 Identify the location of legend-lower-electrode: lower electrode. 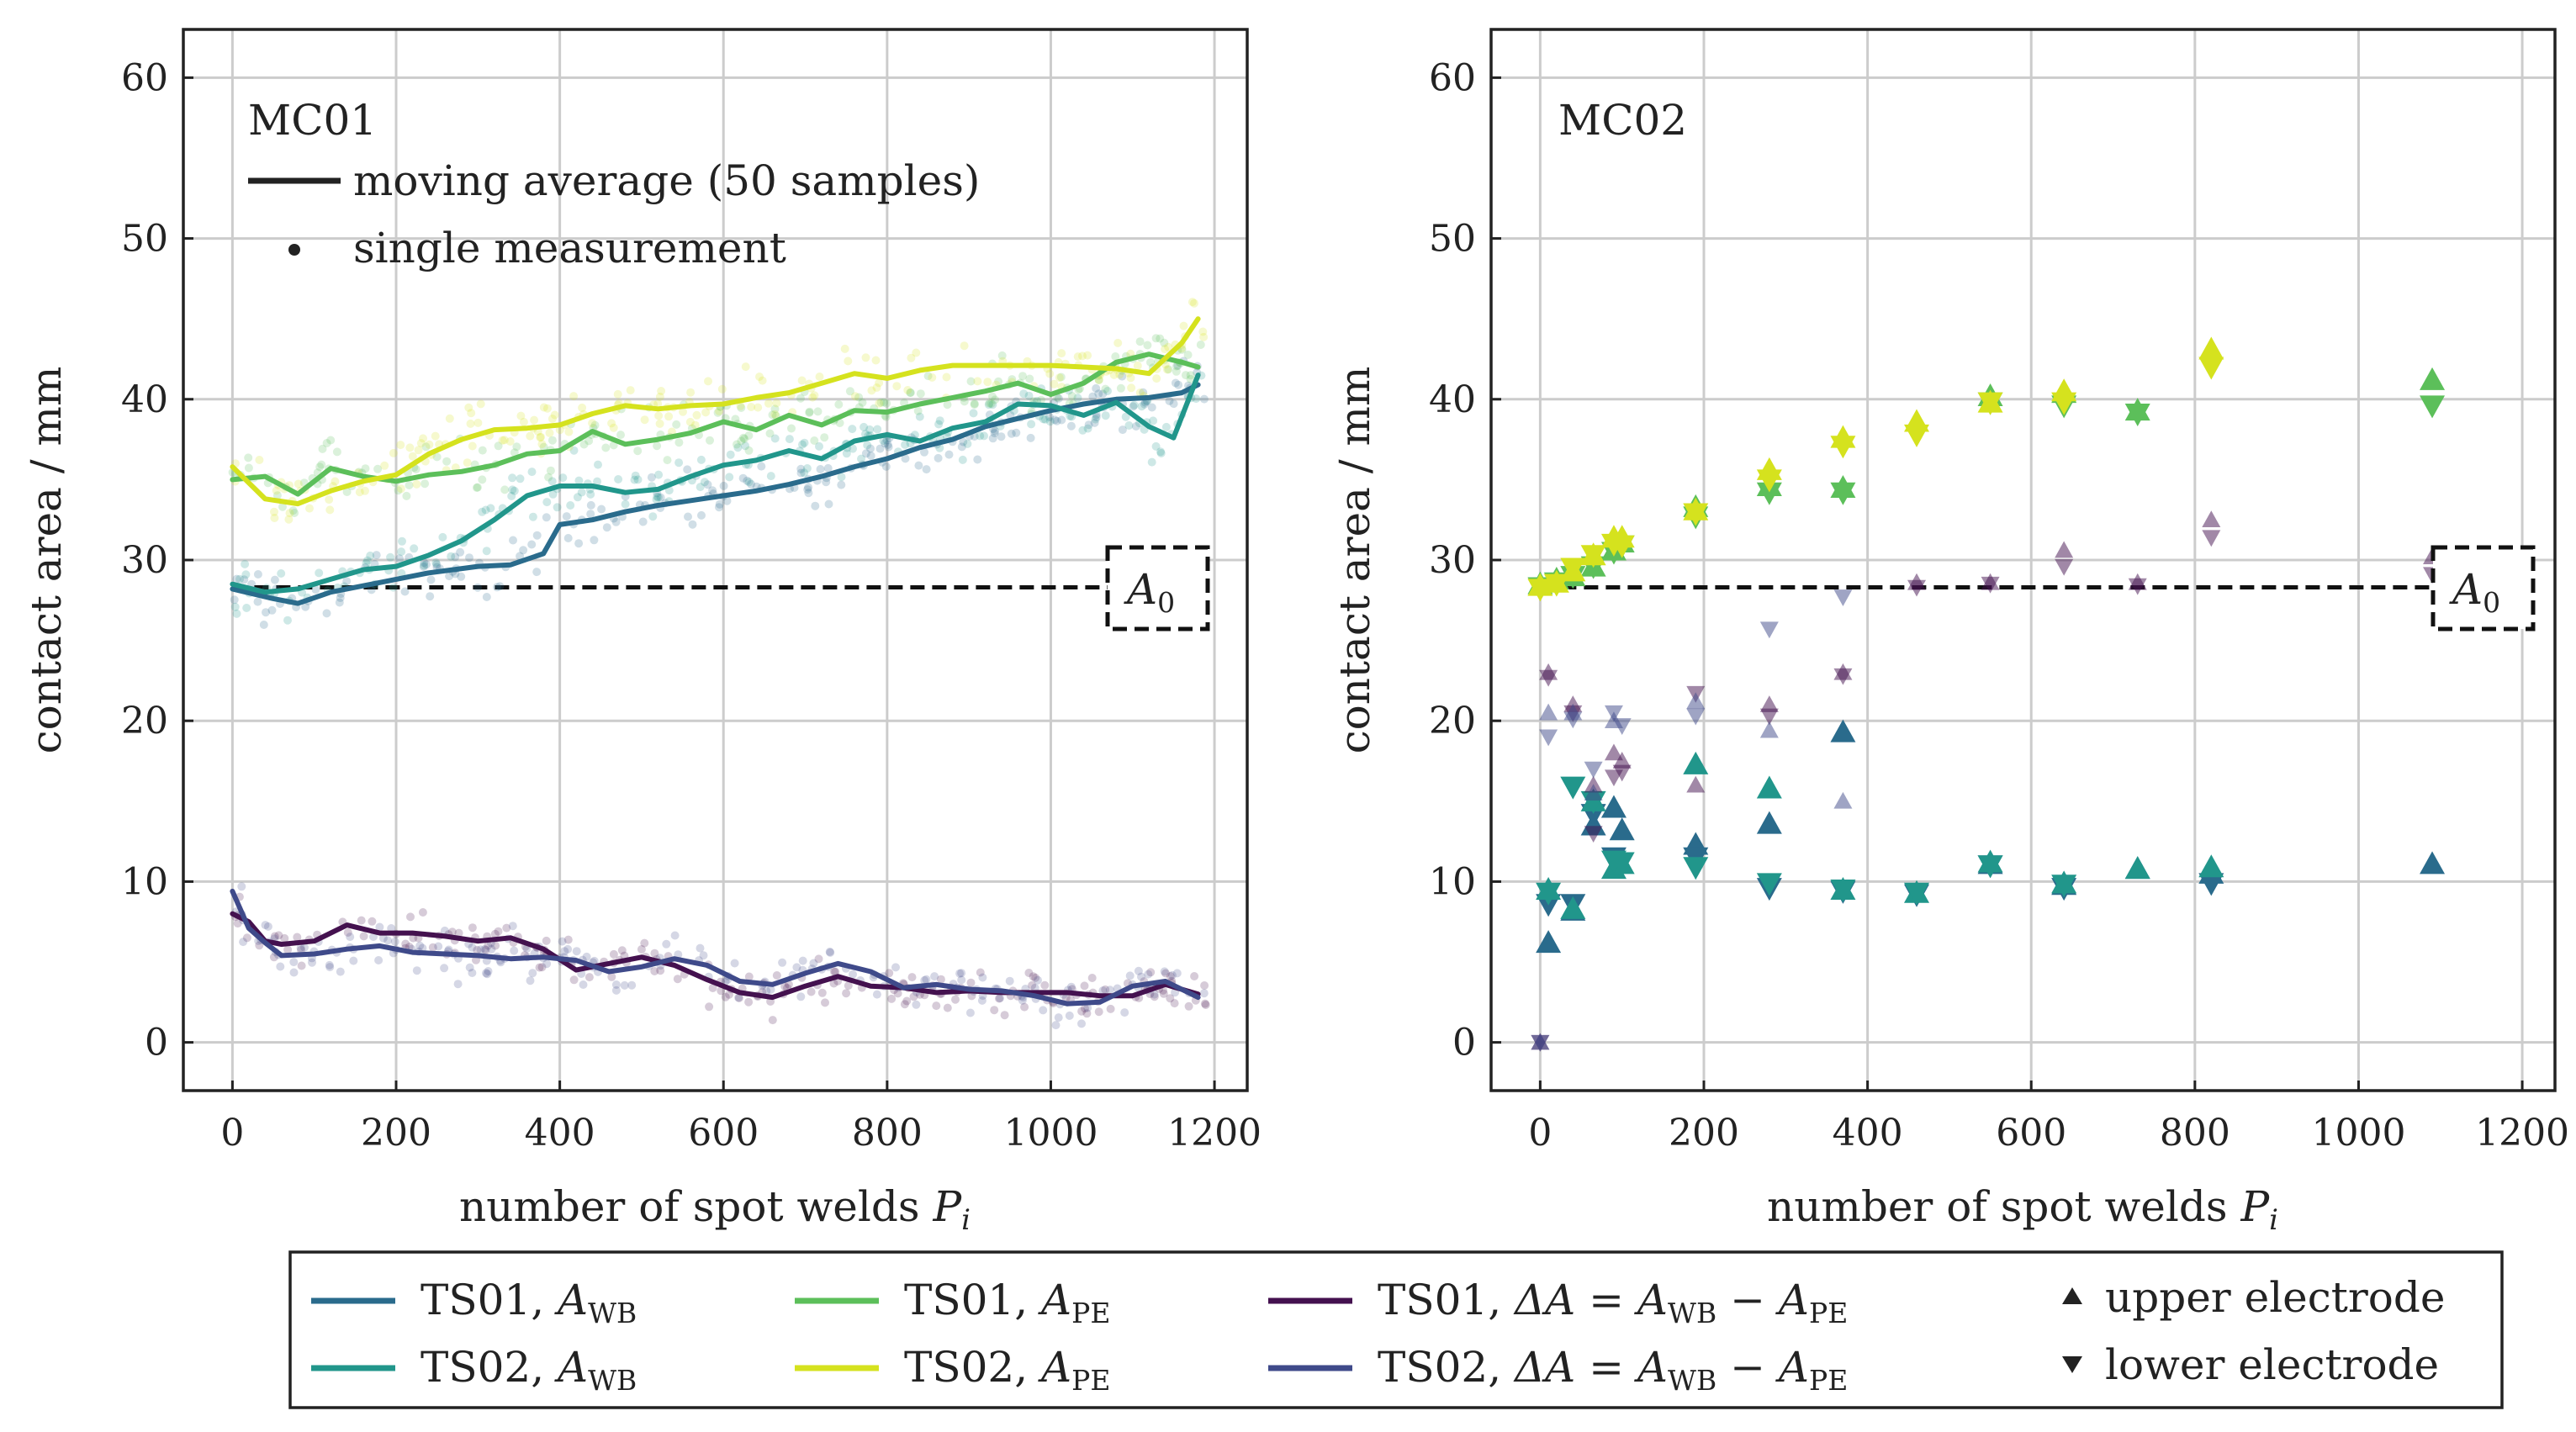
(2250, 1364).